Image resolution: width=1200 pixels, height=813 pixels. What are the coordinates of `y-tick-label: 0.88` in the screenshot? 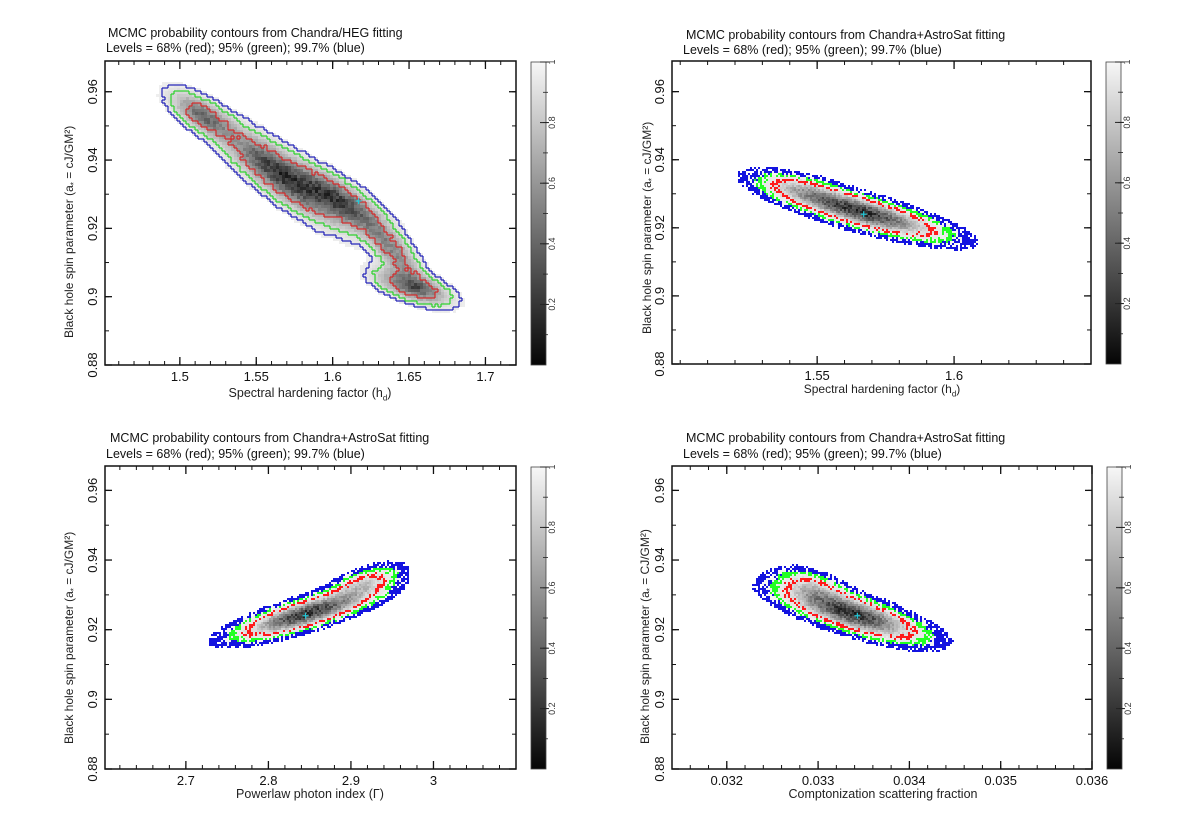 It's located at (92, 364).